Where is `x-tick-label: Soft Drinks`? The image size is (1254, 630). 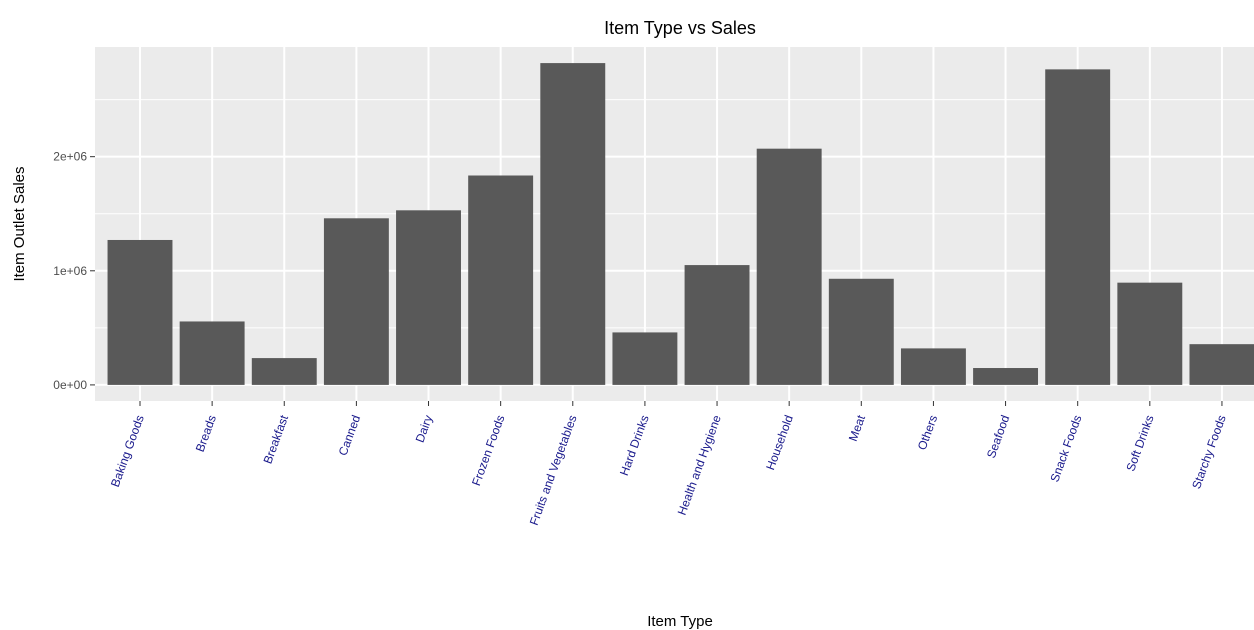
x-tick-label: Soft Drinks is located at coordinates (1139, 443).